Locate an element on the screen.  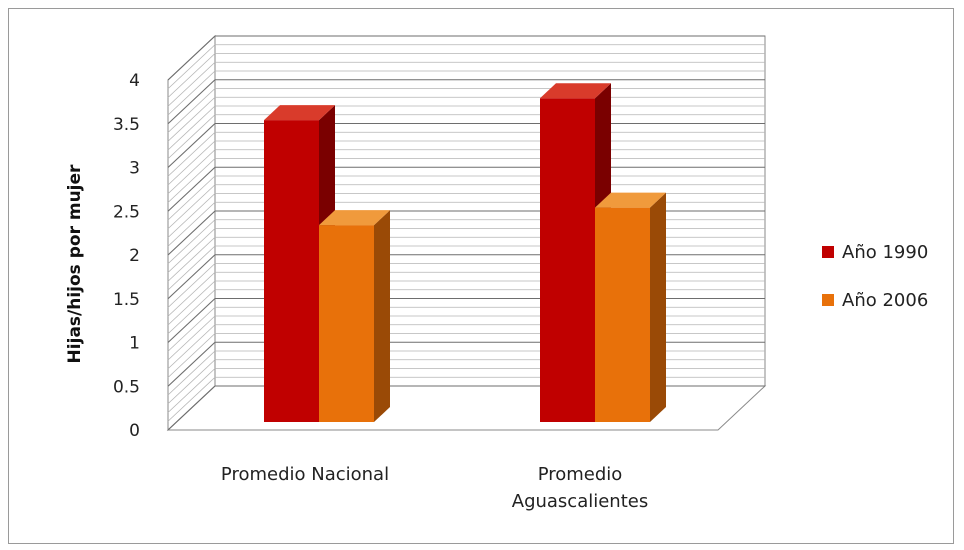
y-axis-title: Hijas/hijos por mujer is located at coordinates (75, 263).